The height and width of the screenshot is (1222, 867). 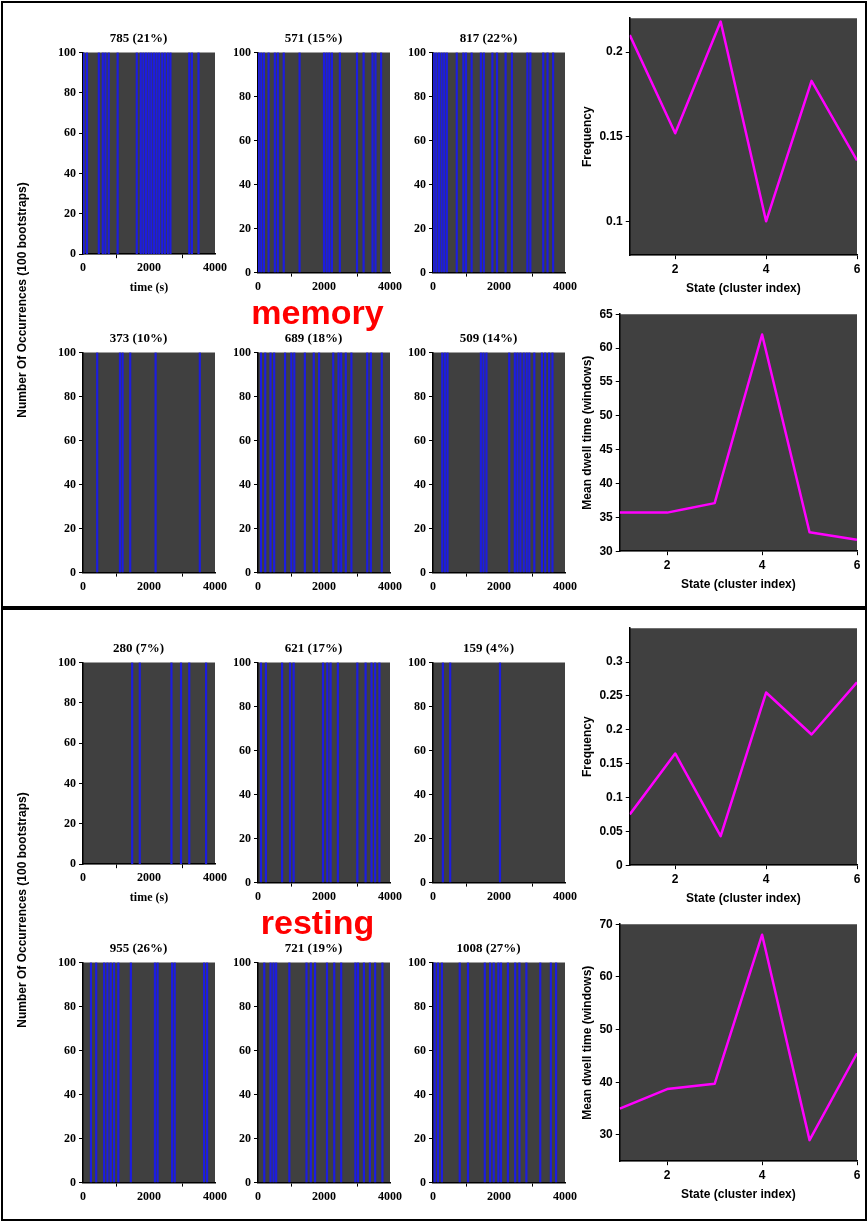 What do you see at coordinates (488, 948) in the screenshot?
I see `chart-title: 1008 (27%)` at bounding box center [488, 948].